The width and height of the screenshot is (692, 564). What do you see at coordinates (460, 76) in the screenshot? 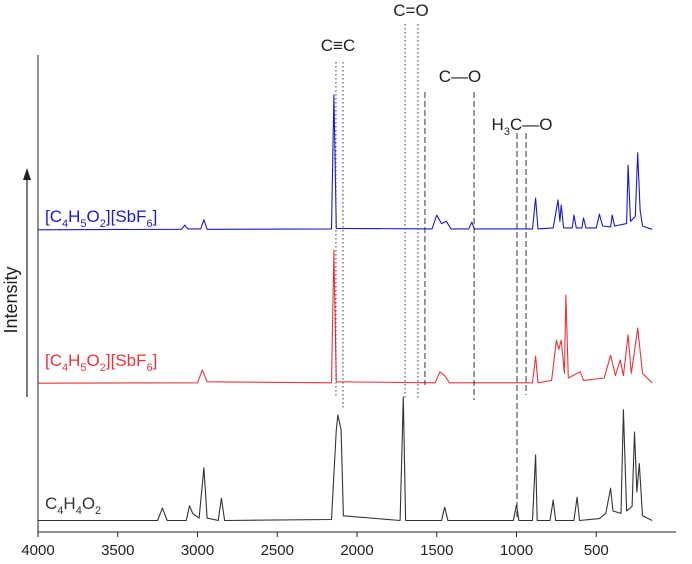
I see `annotation-label: C—O` at bounding box center [460, 76].